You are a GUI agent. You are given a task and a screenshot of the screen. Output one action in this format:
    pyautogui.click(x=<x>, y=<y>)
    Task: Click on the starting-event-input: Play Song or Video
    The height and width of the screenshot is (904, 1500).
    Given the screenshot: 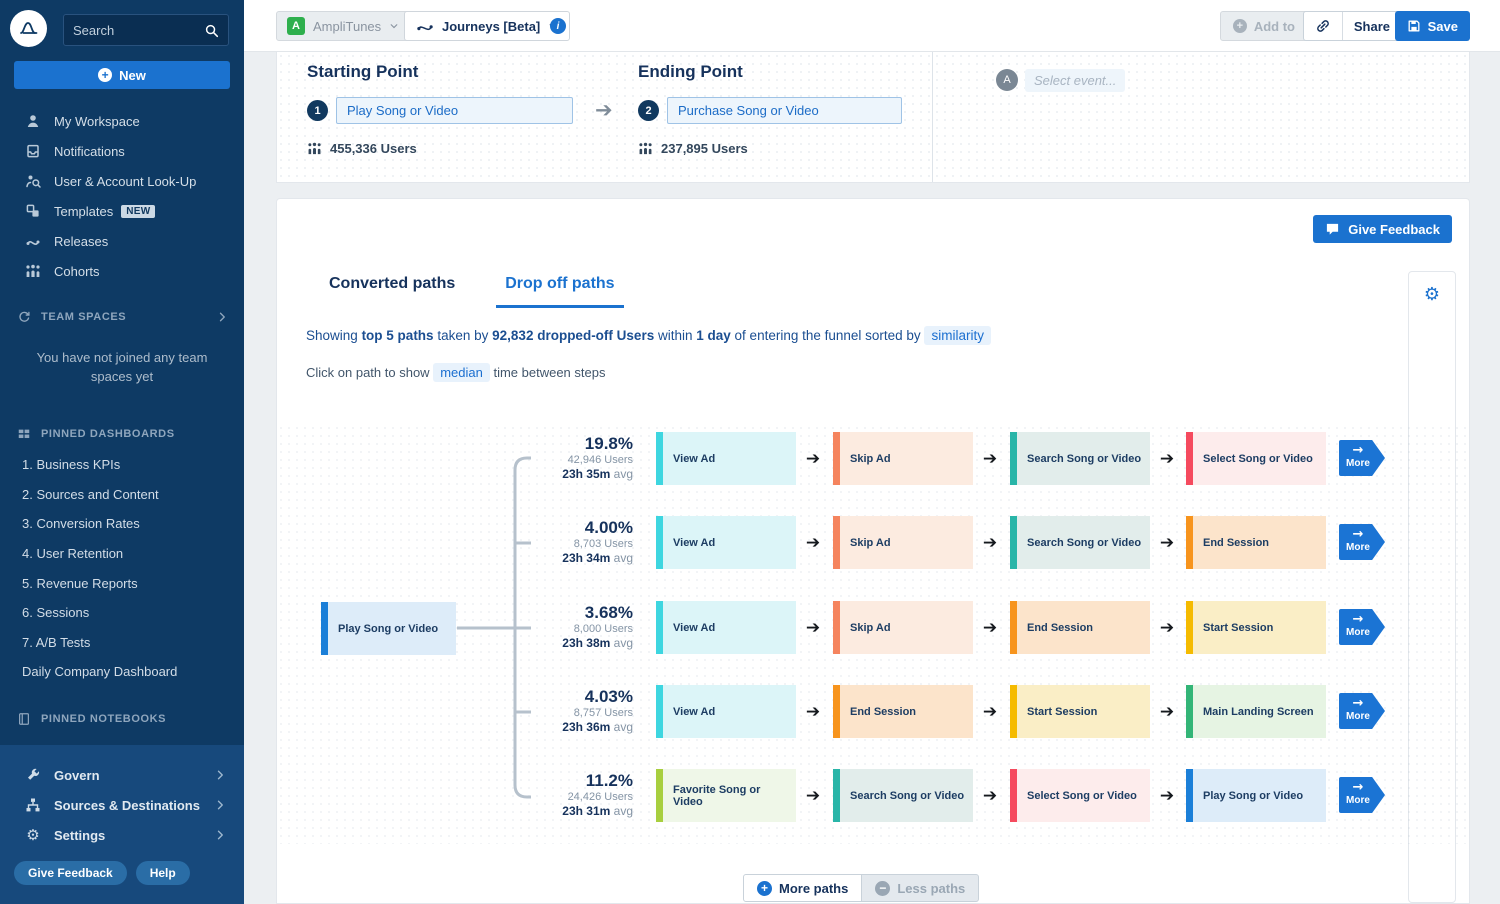 What is the action you would take?
    pyautogui.click(x=454, y=110)
    